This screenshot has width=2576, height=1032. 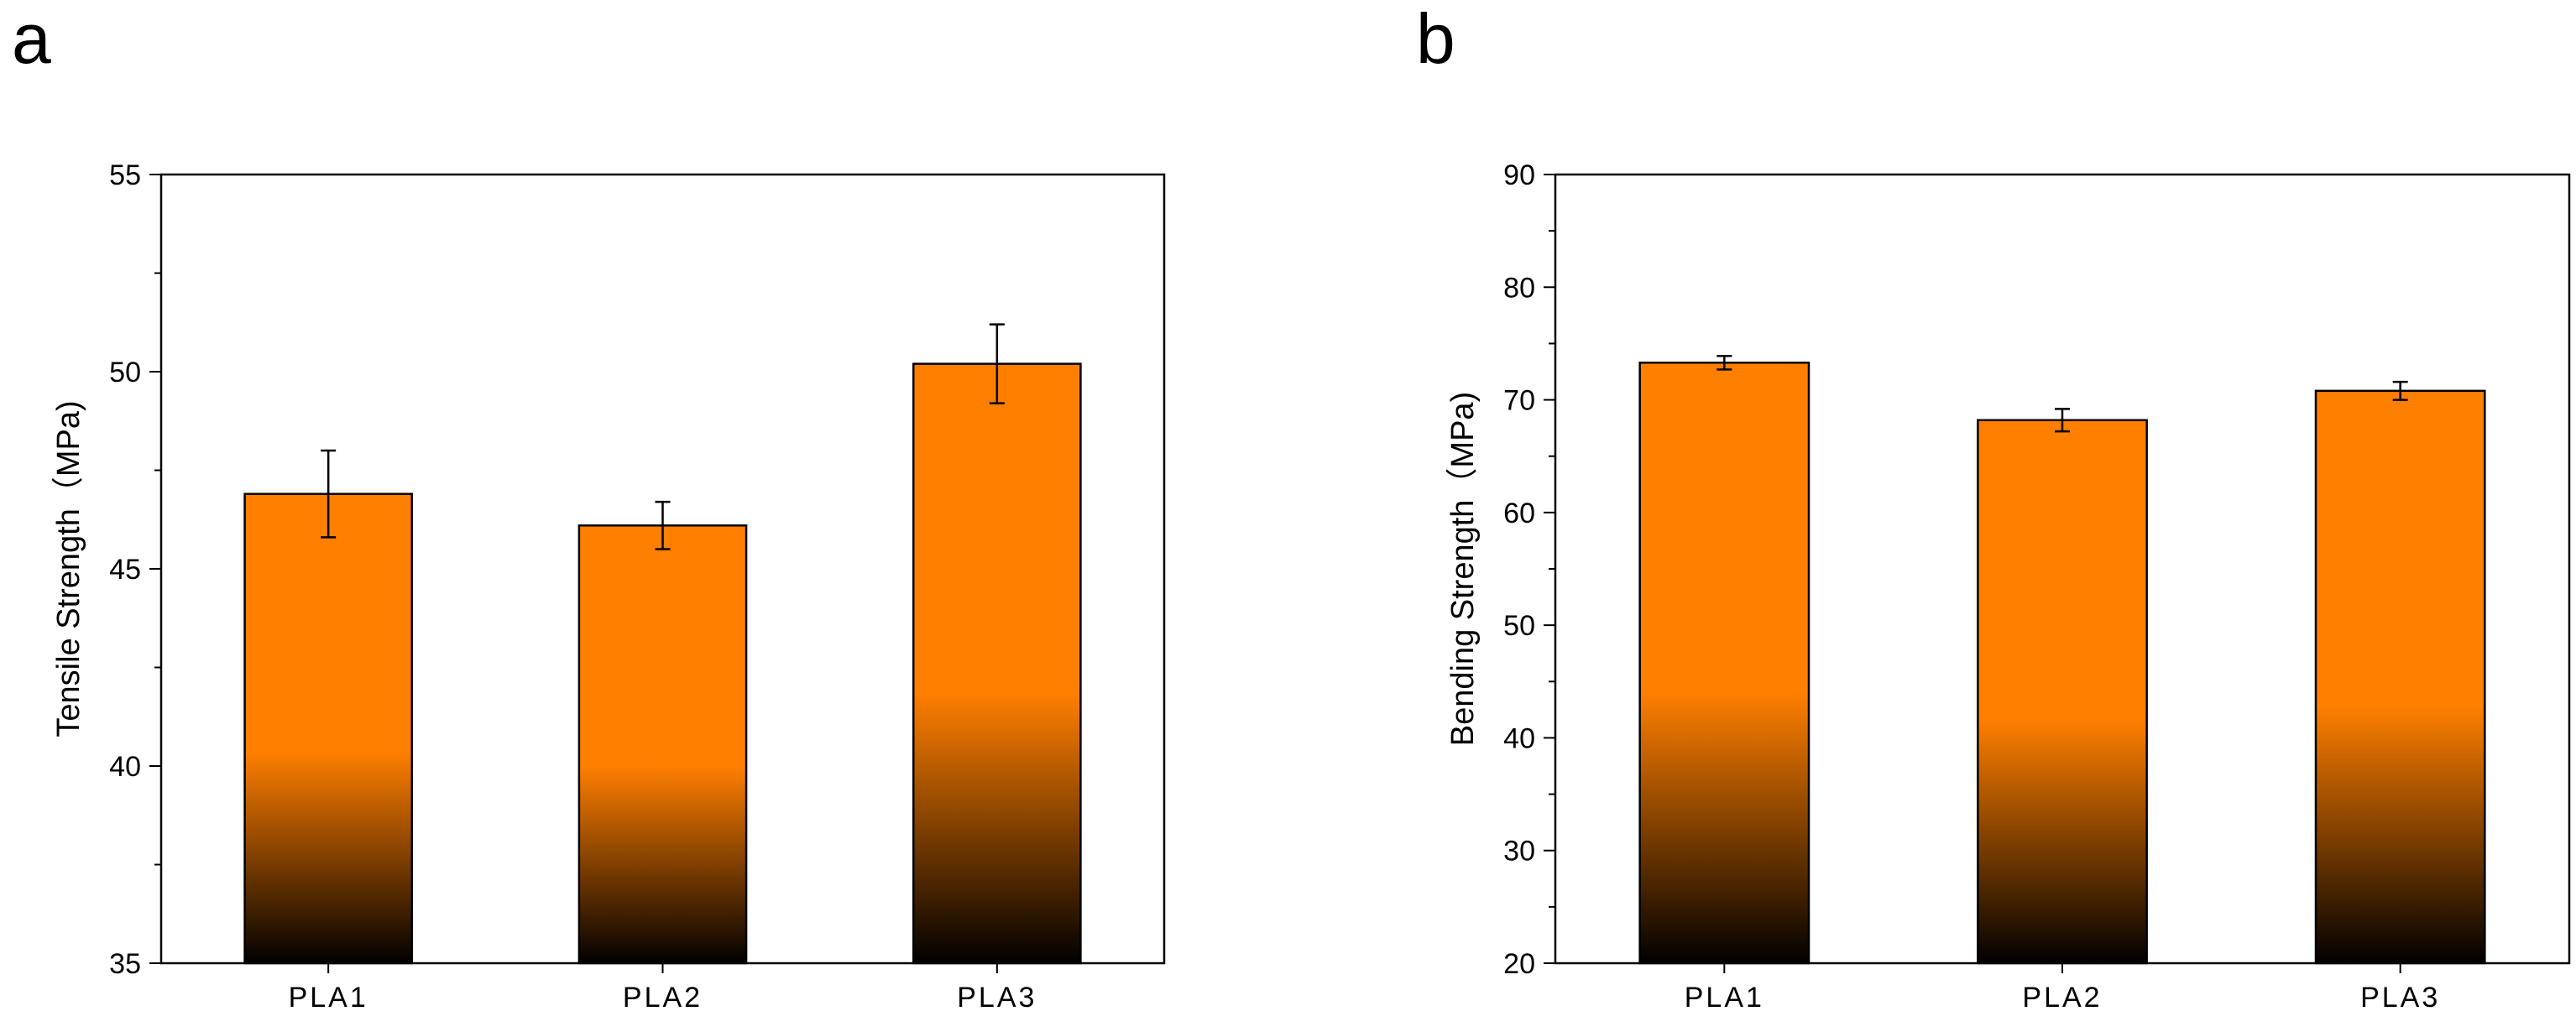 I want to click on y-tick-label: 30, so click(x=1519, y=852).